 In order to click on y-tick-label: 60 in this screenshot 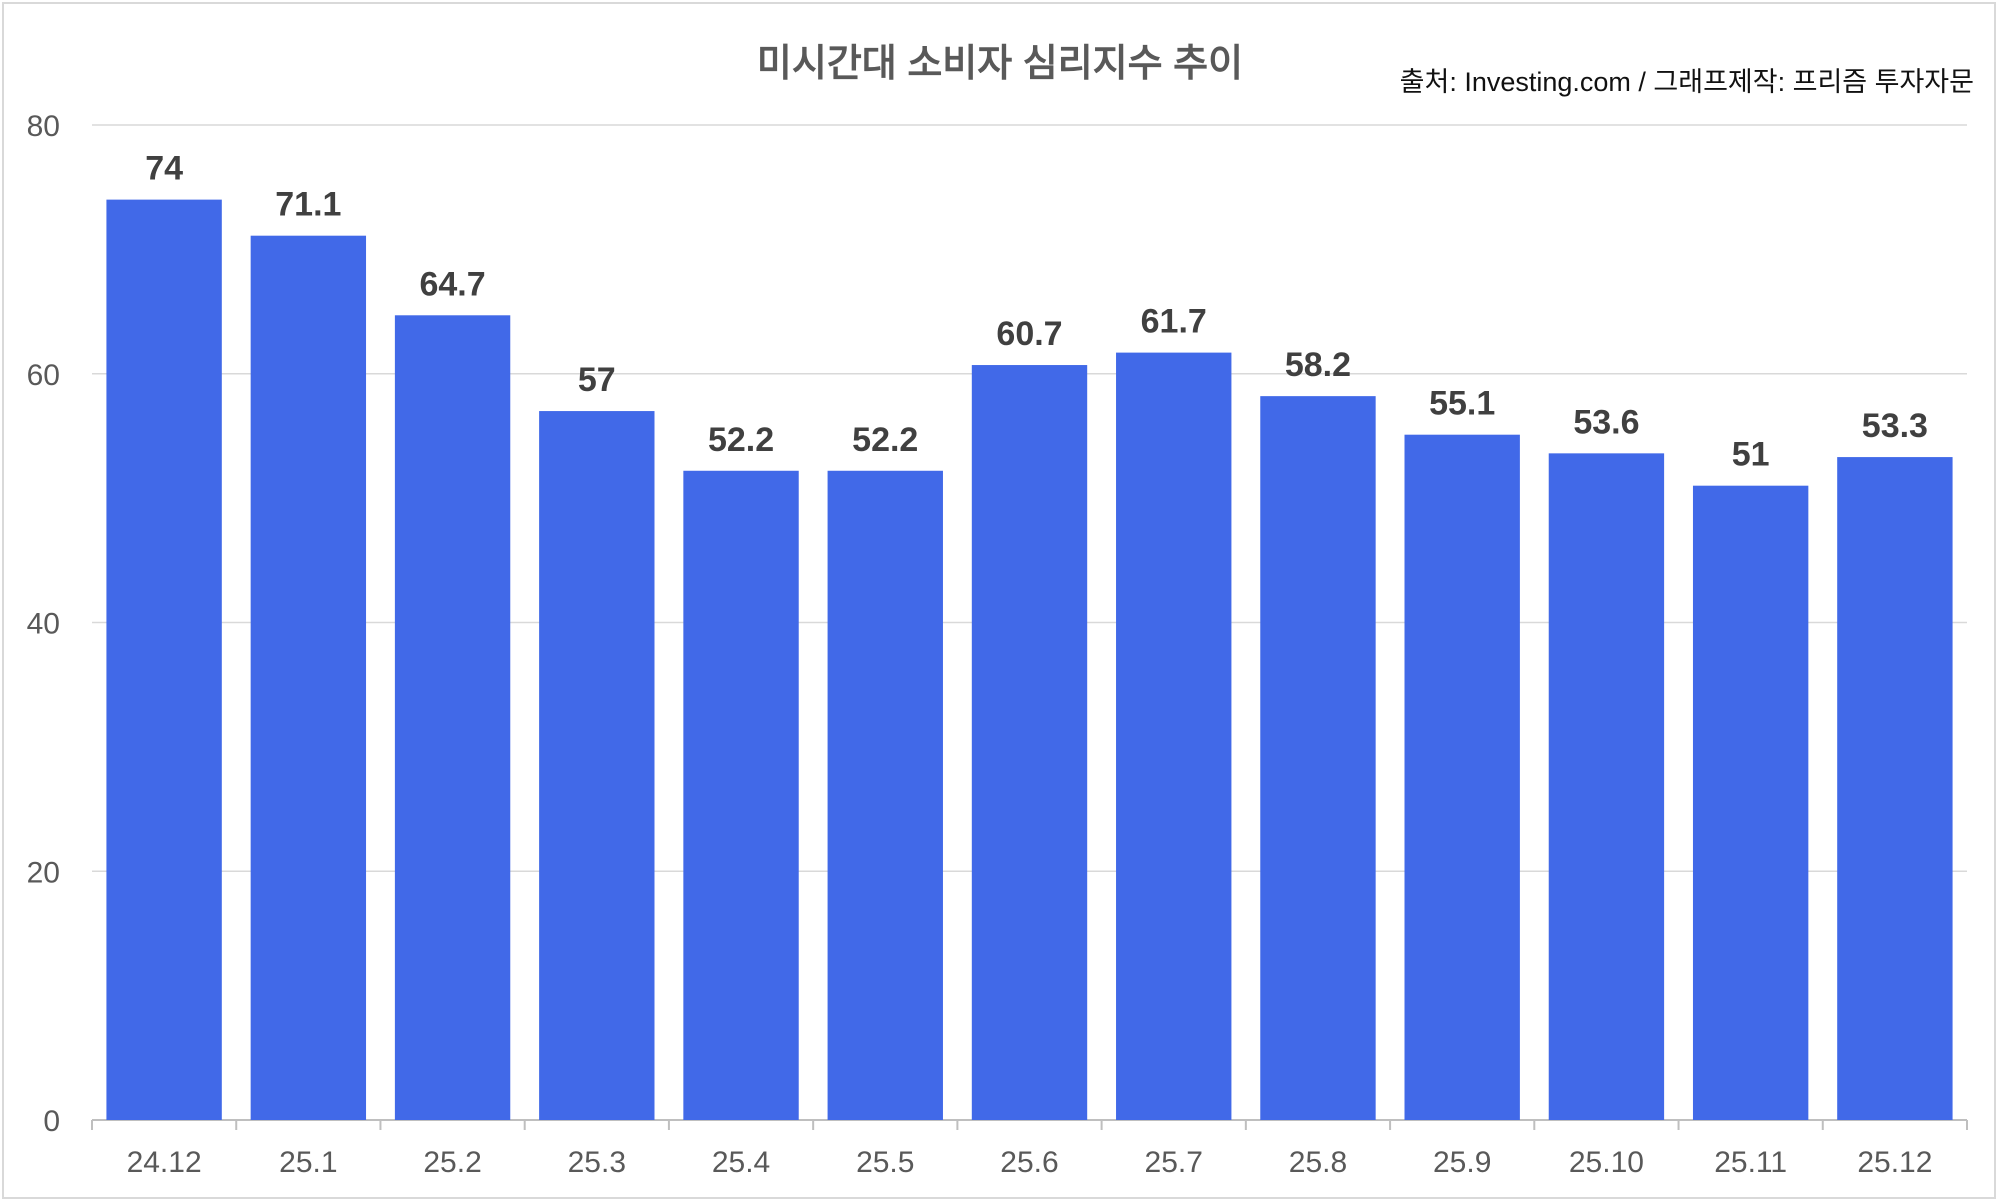, I will do `click(43, 375)`.